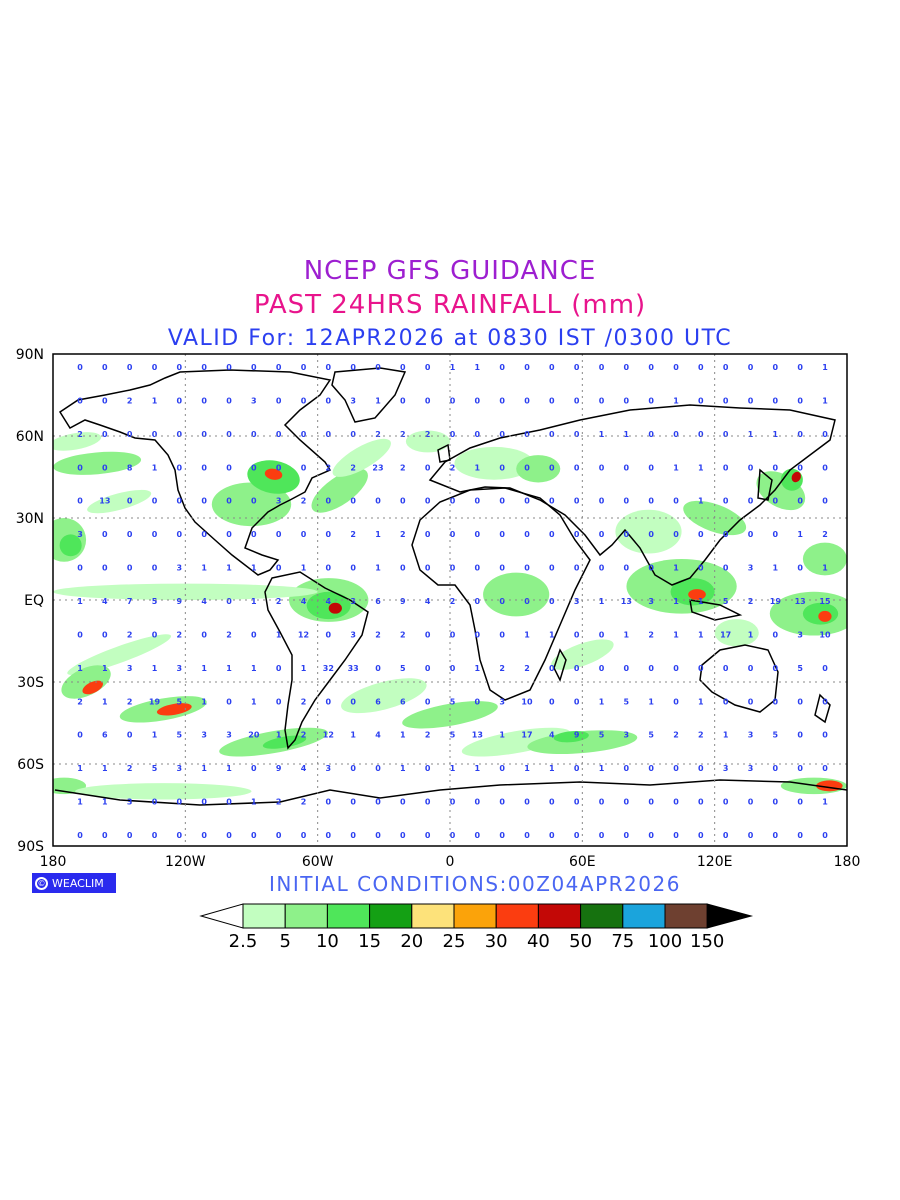 The width and height of the screenshot is (900, 1200). Describe the element at coordinates (450, 271) in the screenshot. I see `map-title: NCEP GFS GUIDANCE` at that location.